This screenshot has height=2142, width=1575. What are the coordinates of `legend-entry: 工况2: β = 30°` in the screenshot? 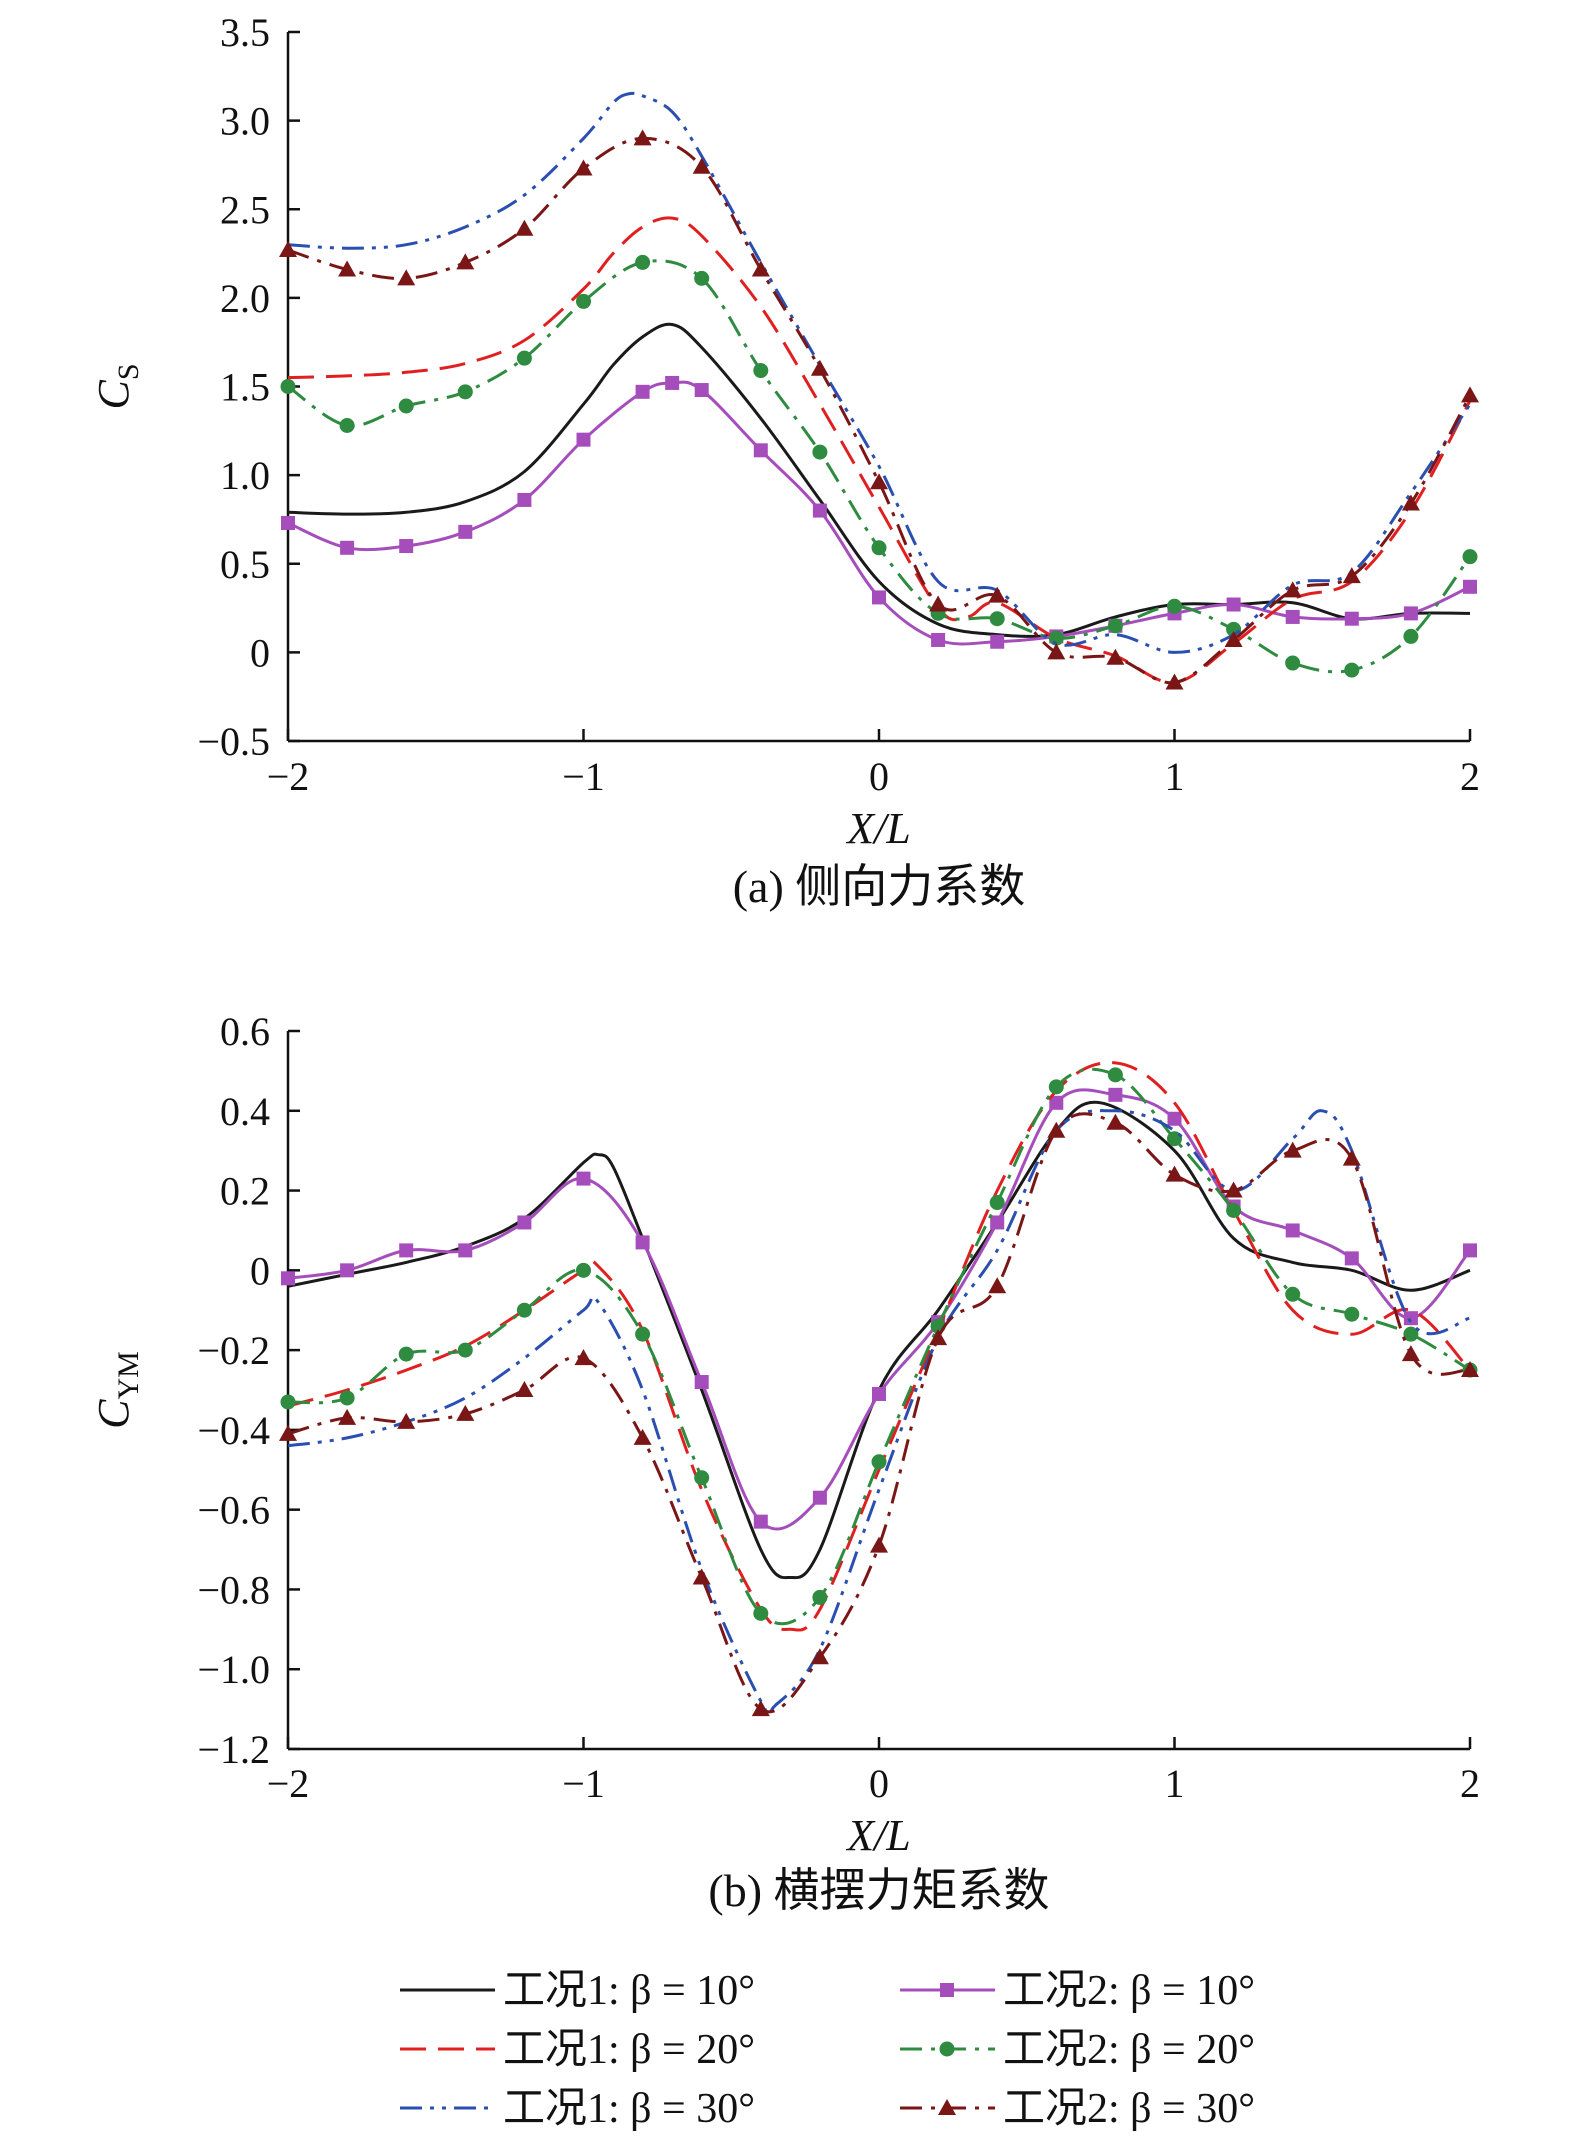 It's located at (1077, 2109).